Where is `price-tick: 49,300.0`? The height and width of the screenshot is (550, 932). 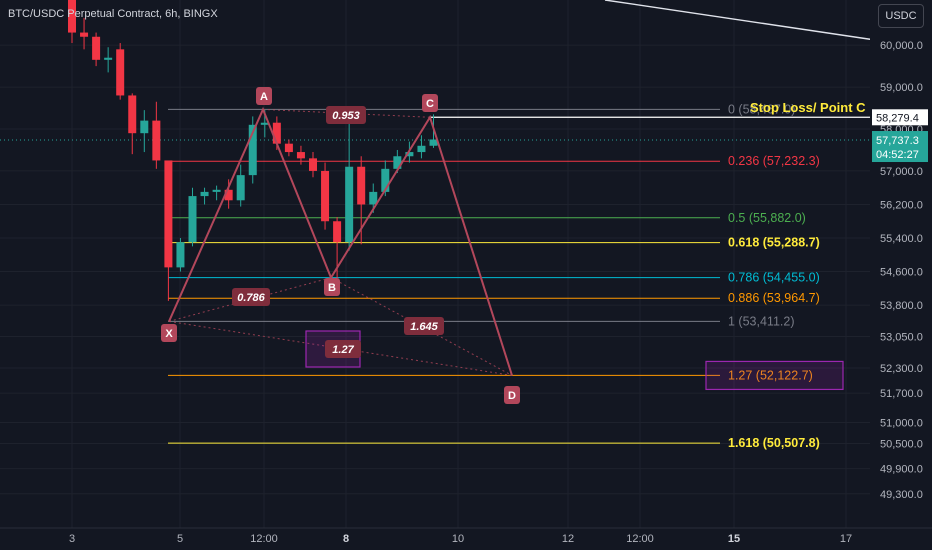 price-tick: 49,300.0 is located at coordinates (901, 495).